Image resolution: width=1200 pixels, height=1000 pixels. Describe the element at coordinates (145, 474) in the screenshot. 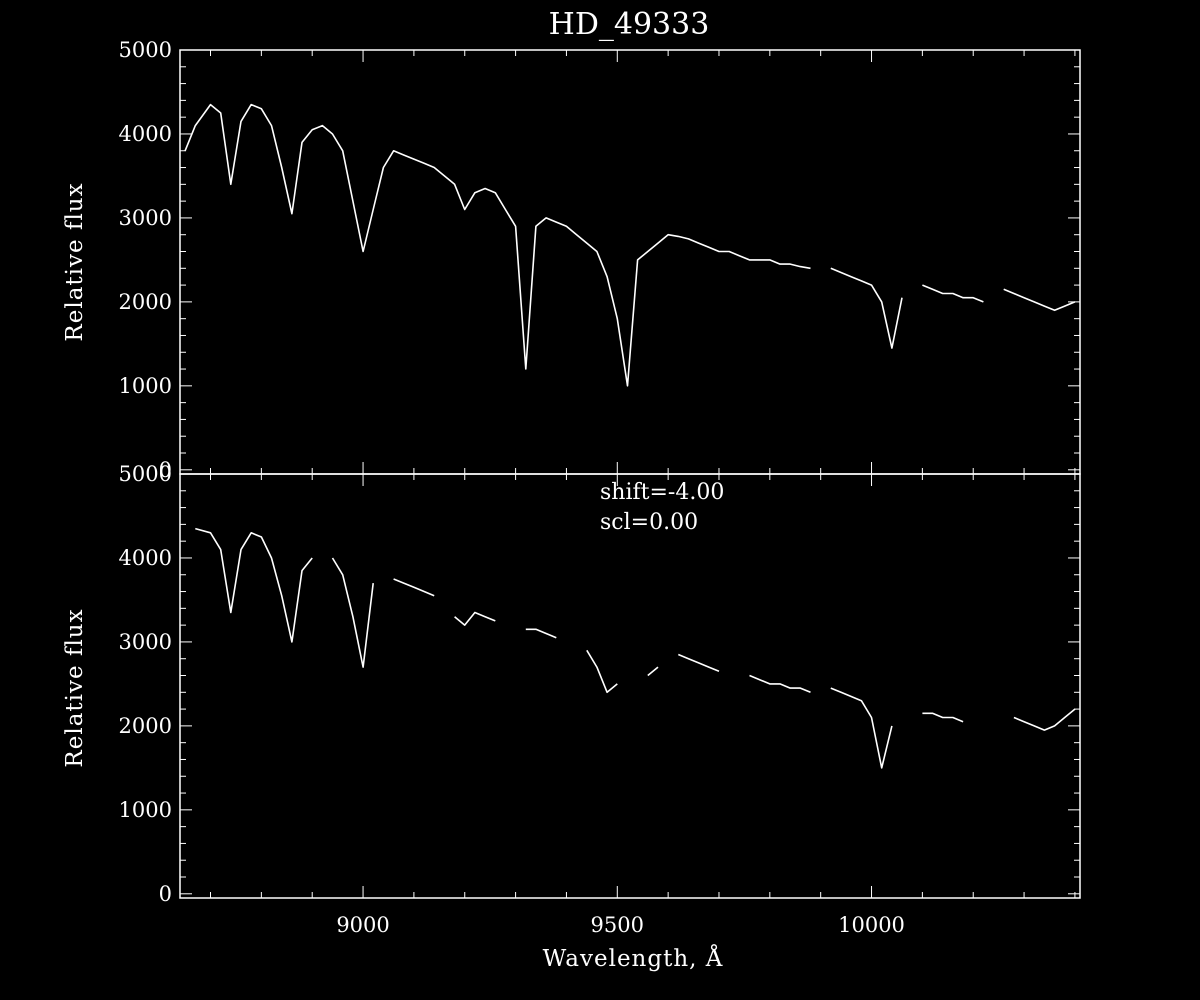

I see `y-tick-label-bottom: 5000` at that location.